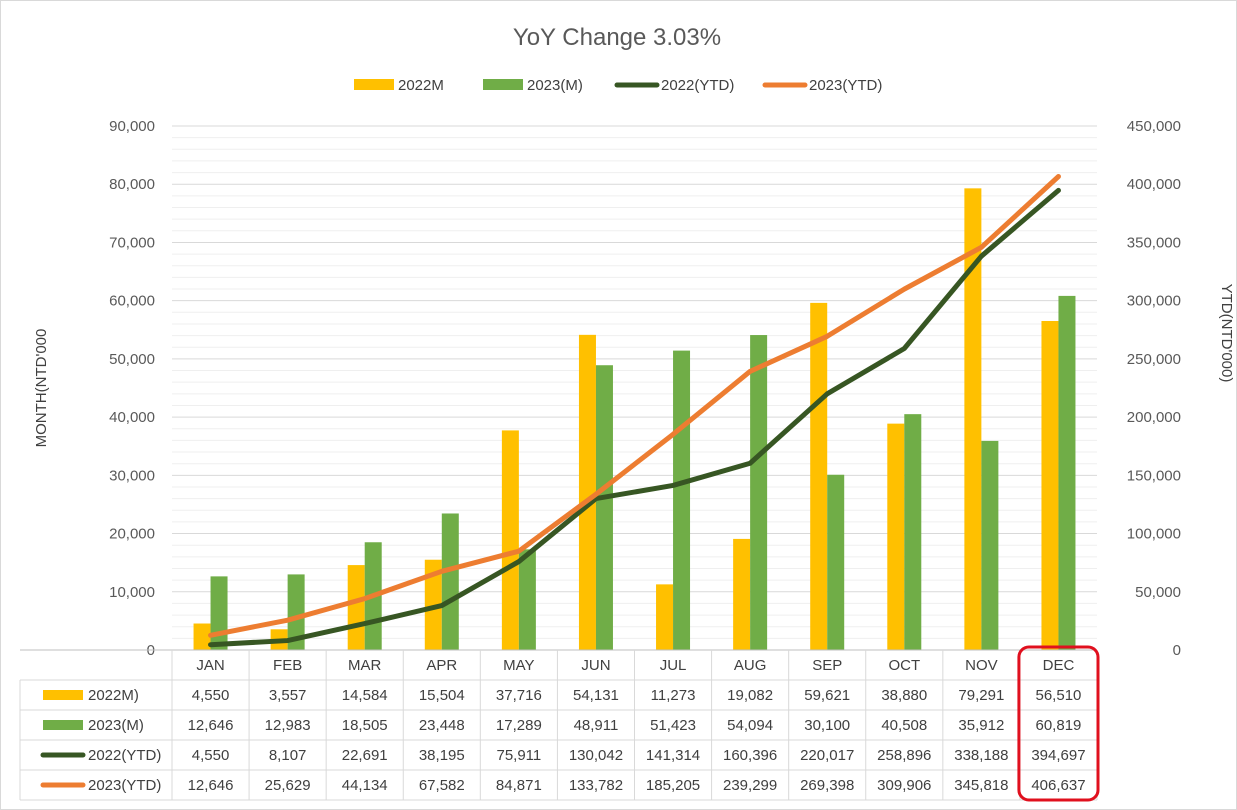  What do you see at coordinates (1058, 755) in the screenshot?
I see `table-cell: 394,697` at bounding box center [1058, 755].